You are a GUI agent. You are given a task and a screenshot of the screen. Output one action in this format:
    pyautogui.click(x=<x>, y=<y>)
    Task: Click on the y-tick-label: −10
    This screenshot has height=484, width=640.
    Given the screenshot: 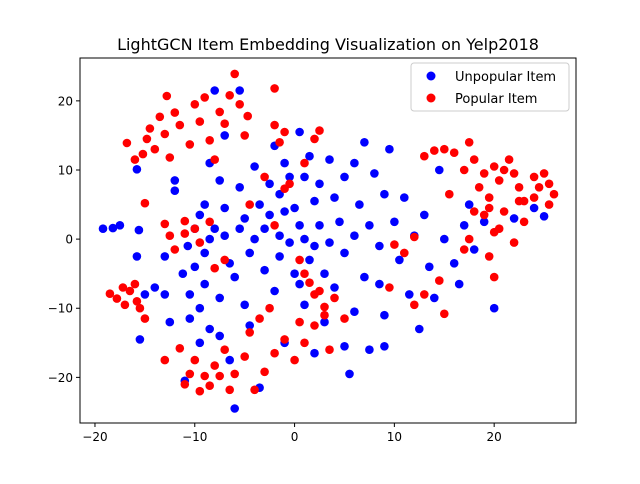 What is the action you would take?
    pyautogui.click(x=60, y=309)
    